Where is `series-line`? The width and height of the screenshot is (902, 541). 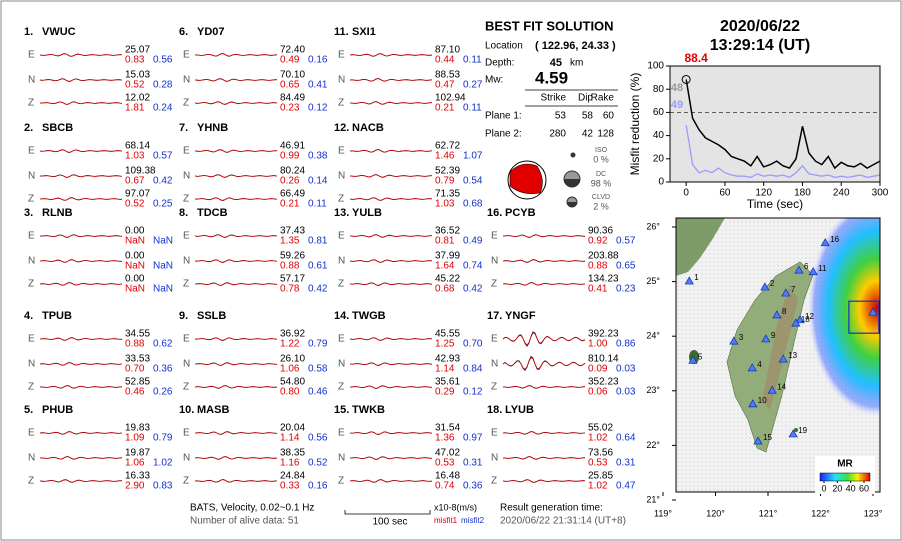 series-line is located at coordinates (783, 124).